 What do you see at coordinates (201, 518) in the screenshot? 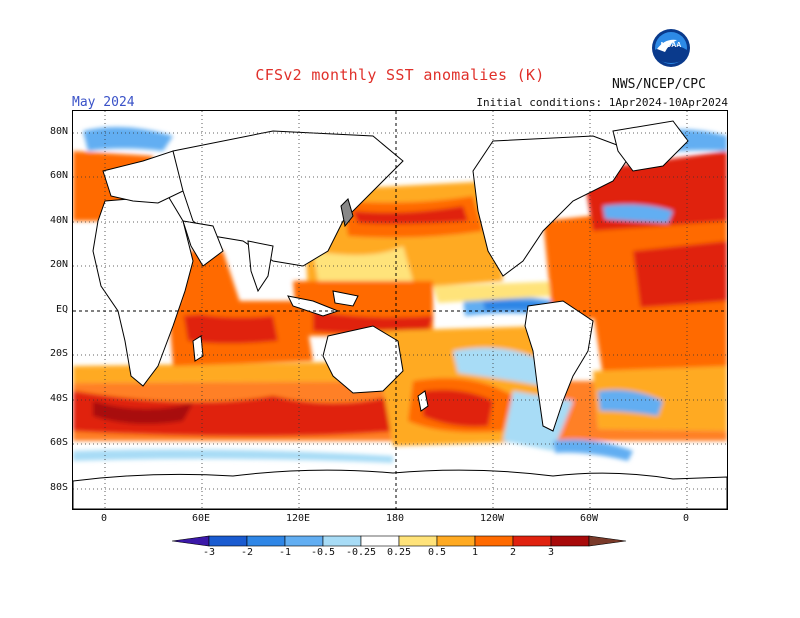
I see `lon-label-60e: 60E` at bounding box center [201, 518].